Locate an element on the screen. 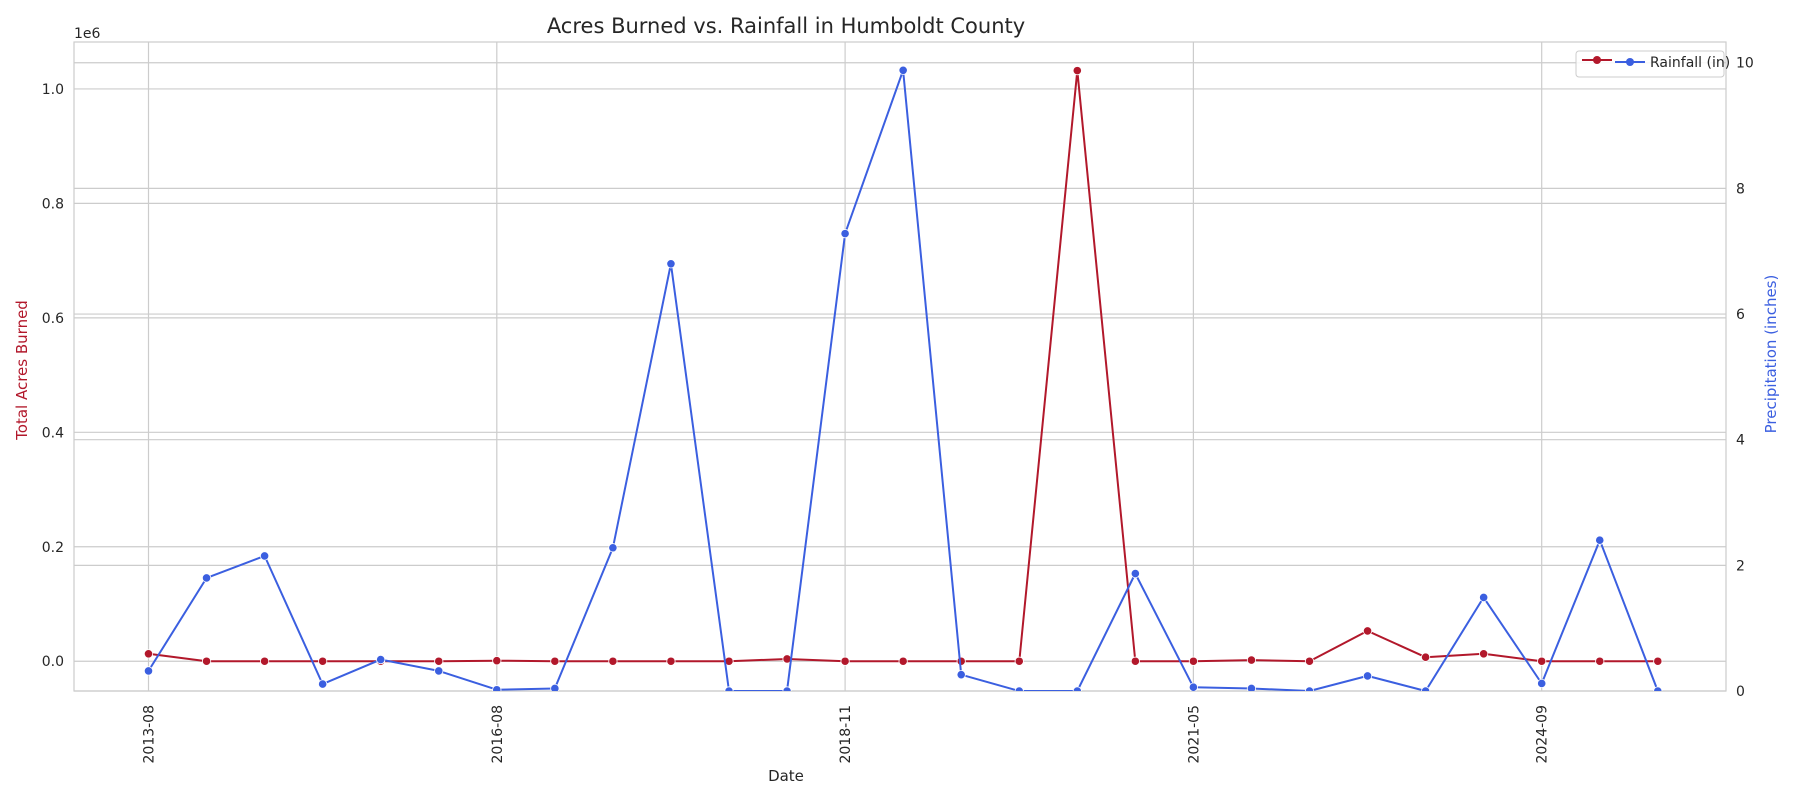 This screenshot has height=800, width=1800. right-y-tick-label: 6 is located at coordinates (1740, 315).